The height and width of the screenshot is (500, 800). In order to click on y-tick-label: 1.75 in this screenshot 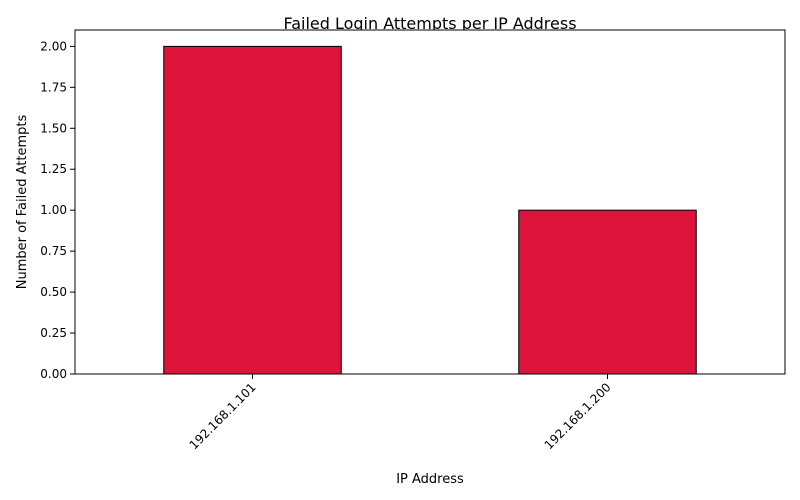, I will do `click(53, 87)`.